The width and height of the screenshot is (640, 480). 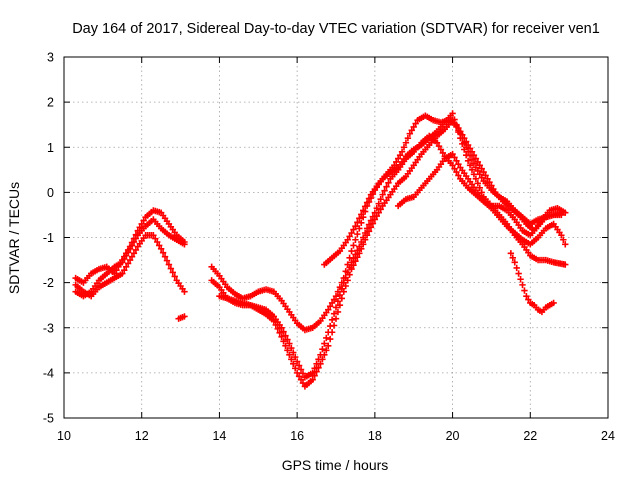 What do you see at coordinates (64, 436) in the screenshot?
I see `x-tick-label: 10` at bounding box center [64, 436].